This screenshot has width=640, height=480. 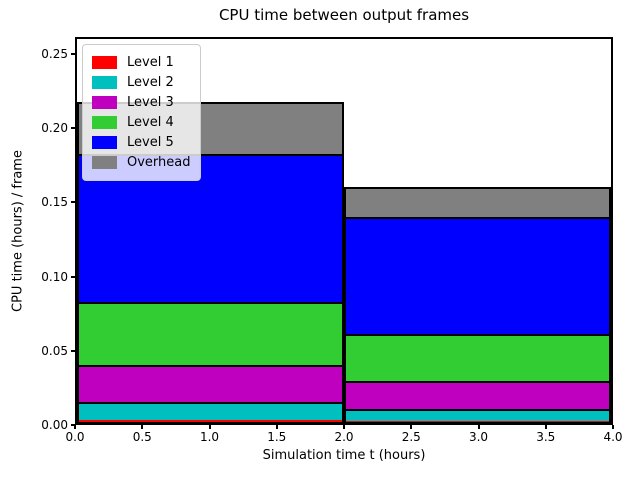 I want to click on legend-item: Level 5, so click(x=141, y=142).